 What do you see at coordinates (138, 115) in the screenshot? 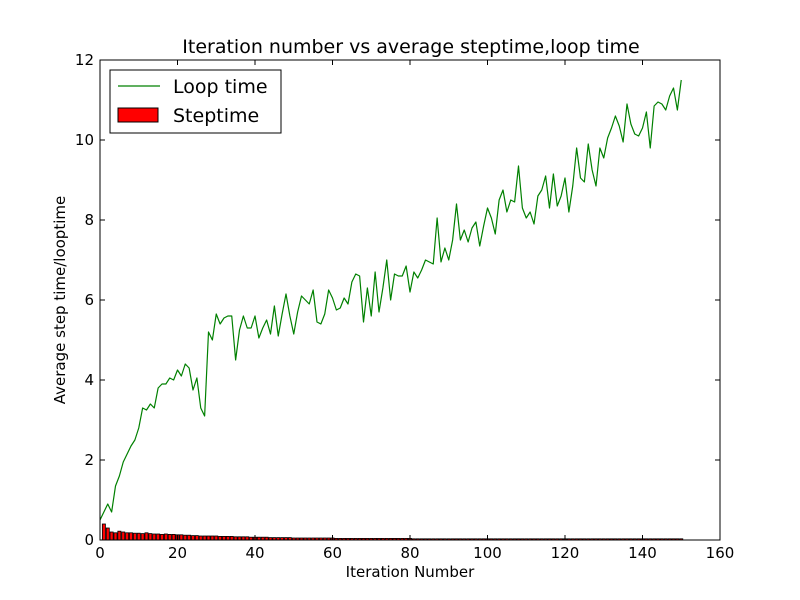
I see `legend-bar-swatch` at bounding box center [138, 115].